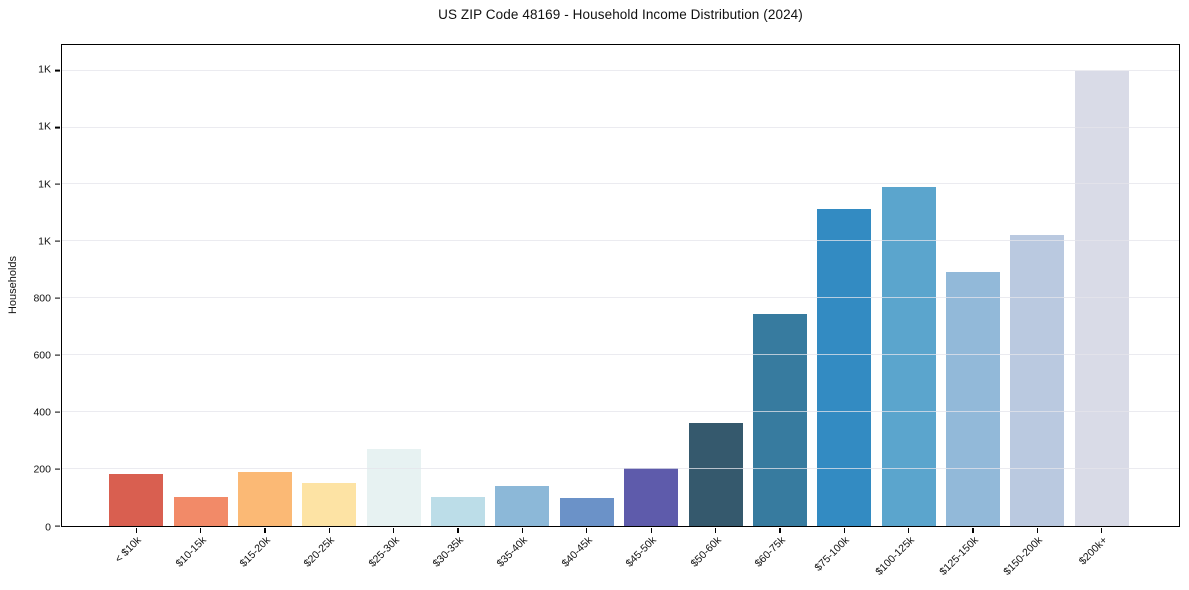 This screenshot has width=1189, height=590. I want to click on bar-35-40k, so click(522, 506).